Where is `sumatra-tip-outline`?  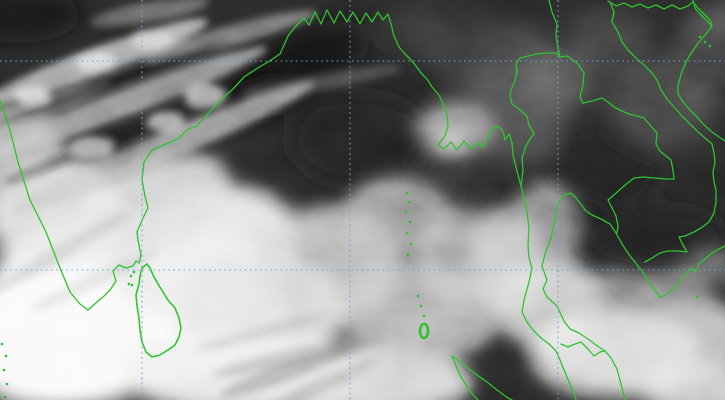
sumatra-tip-outline is located at coordinates (482, 377).